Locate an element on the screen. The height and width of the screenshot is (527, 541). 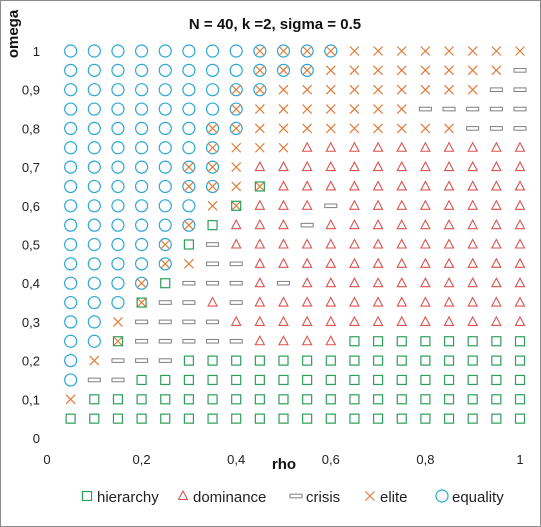
y-tick-label: 0,8 is located at coordinates (31, 128).